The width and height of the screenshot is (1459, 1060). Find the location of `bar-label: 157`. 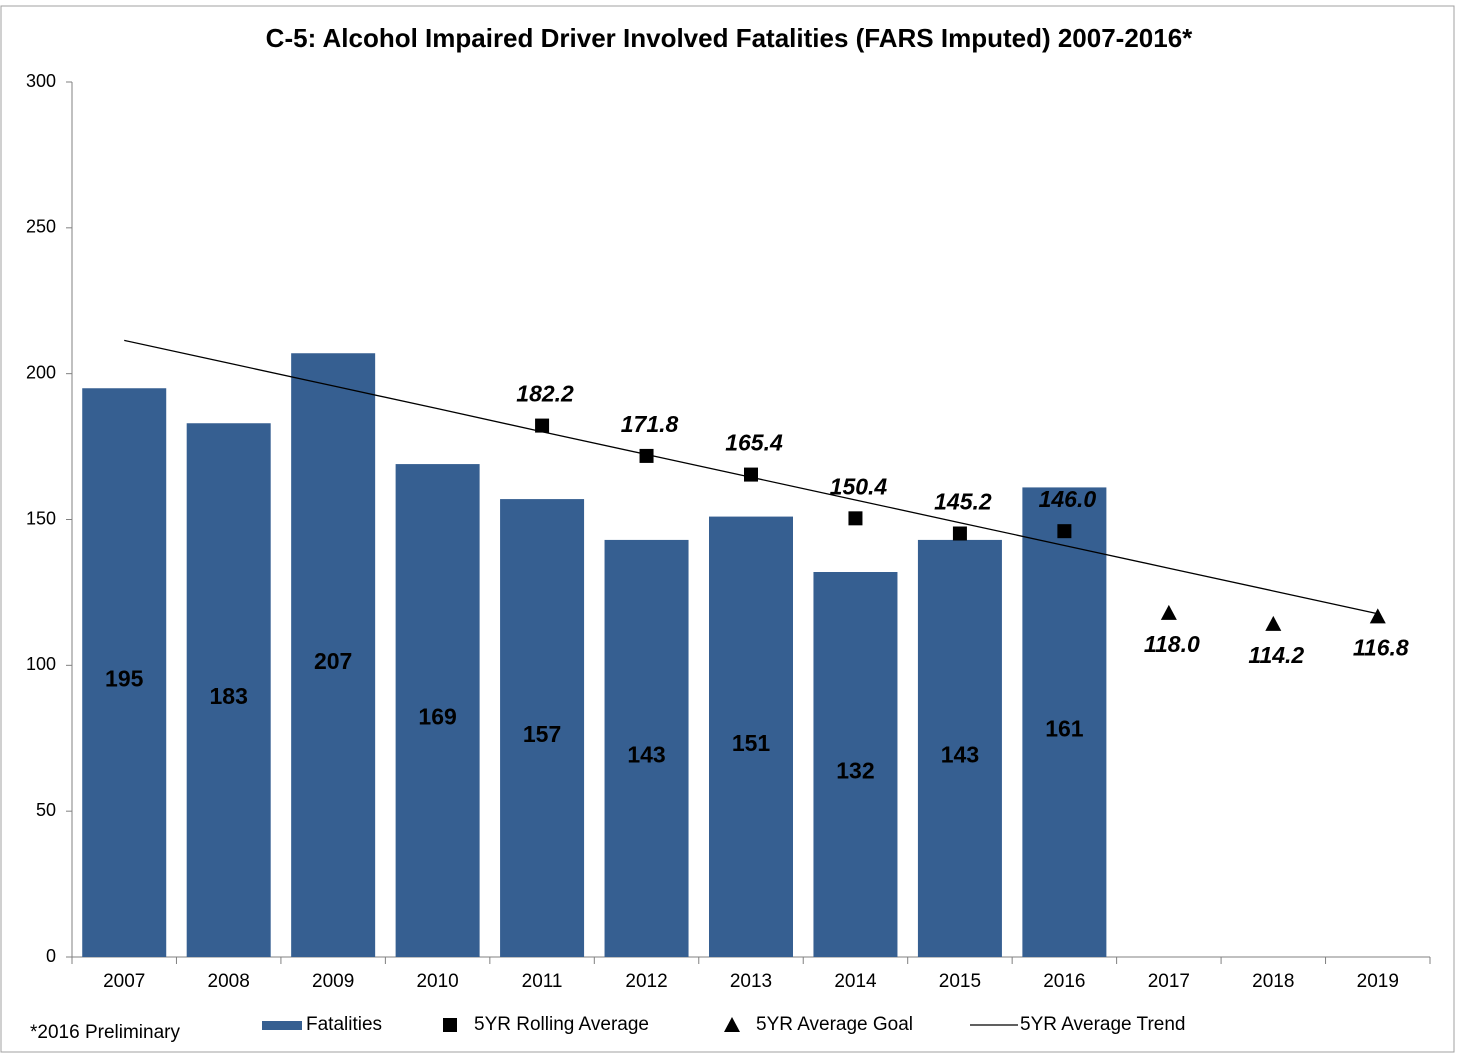

bar-label: 157 is located at coordinates (542, 734).